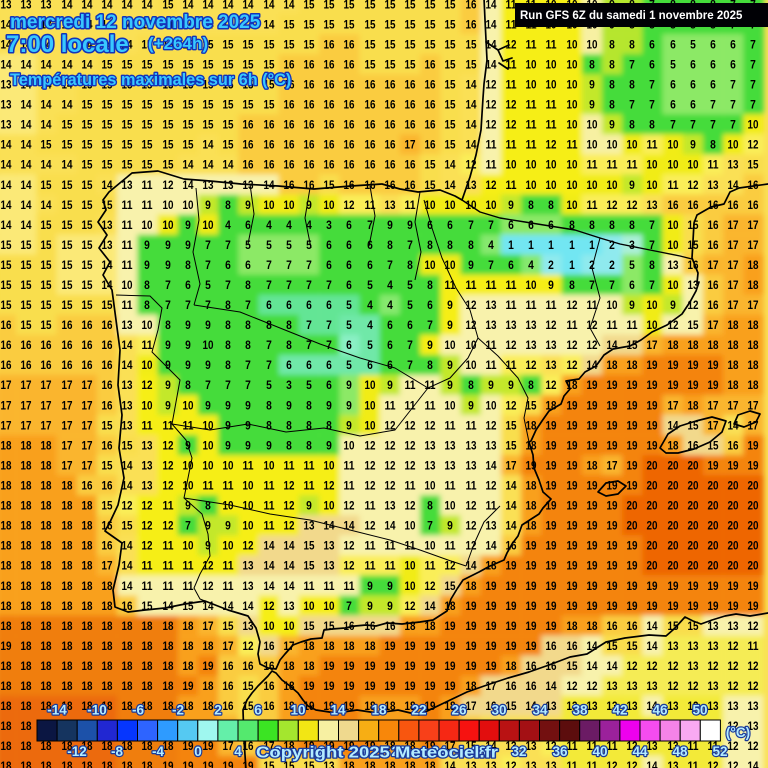  What do you see at coordinates (471, 325) in the screenshot?
I see `svg-text: 12` at bounding box center [471, 325].